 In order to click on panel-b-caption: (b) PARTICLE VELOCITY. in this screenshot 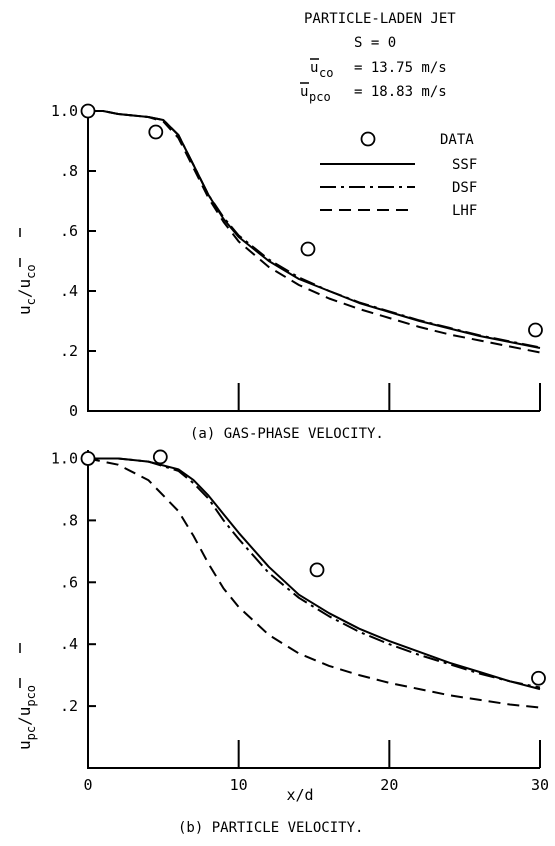, I will do `click(270, 828)`.